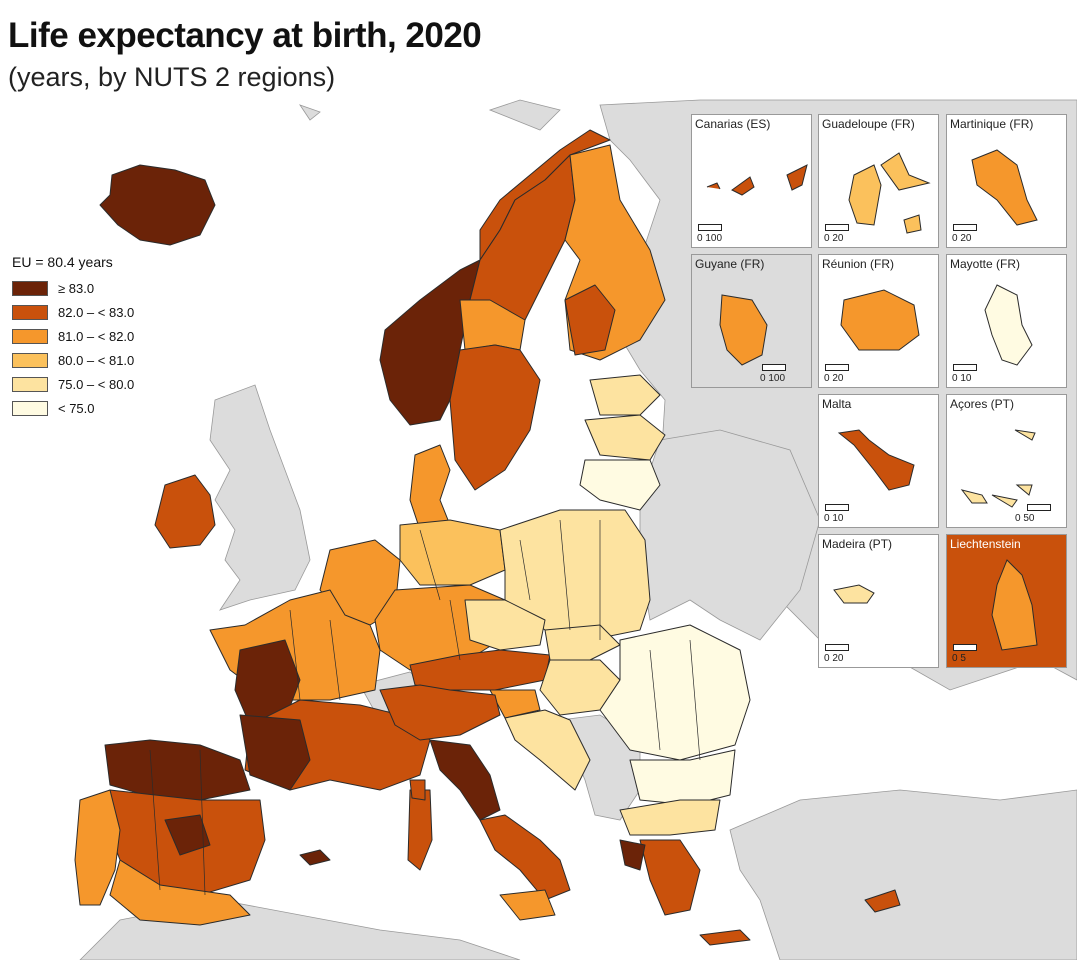 The height and width of the screenshot is (960, 1077). What do you see at coordinates (878, 601) in the screenshot?
I see `inset-madeira-pt: Madeira (PT) 0 20` at bounding box center [878, 601].